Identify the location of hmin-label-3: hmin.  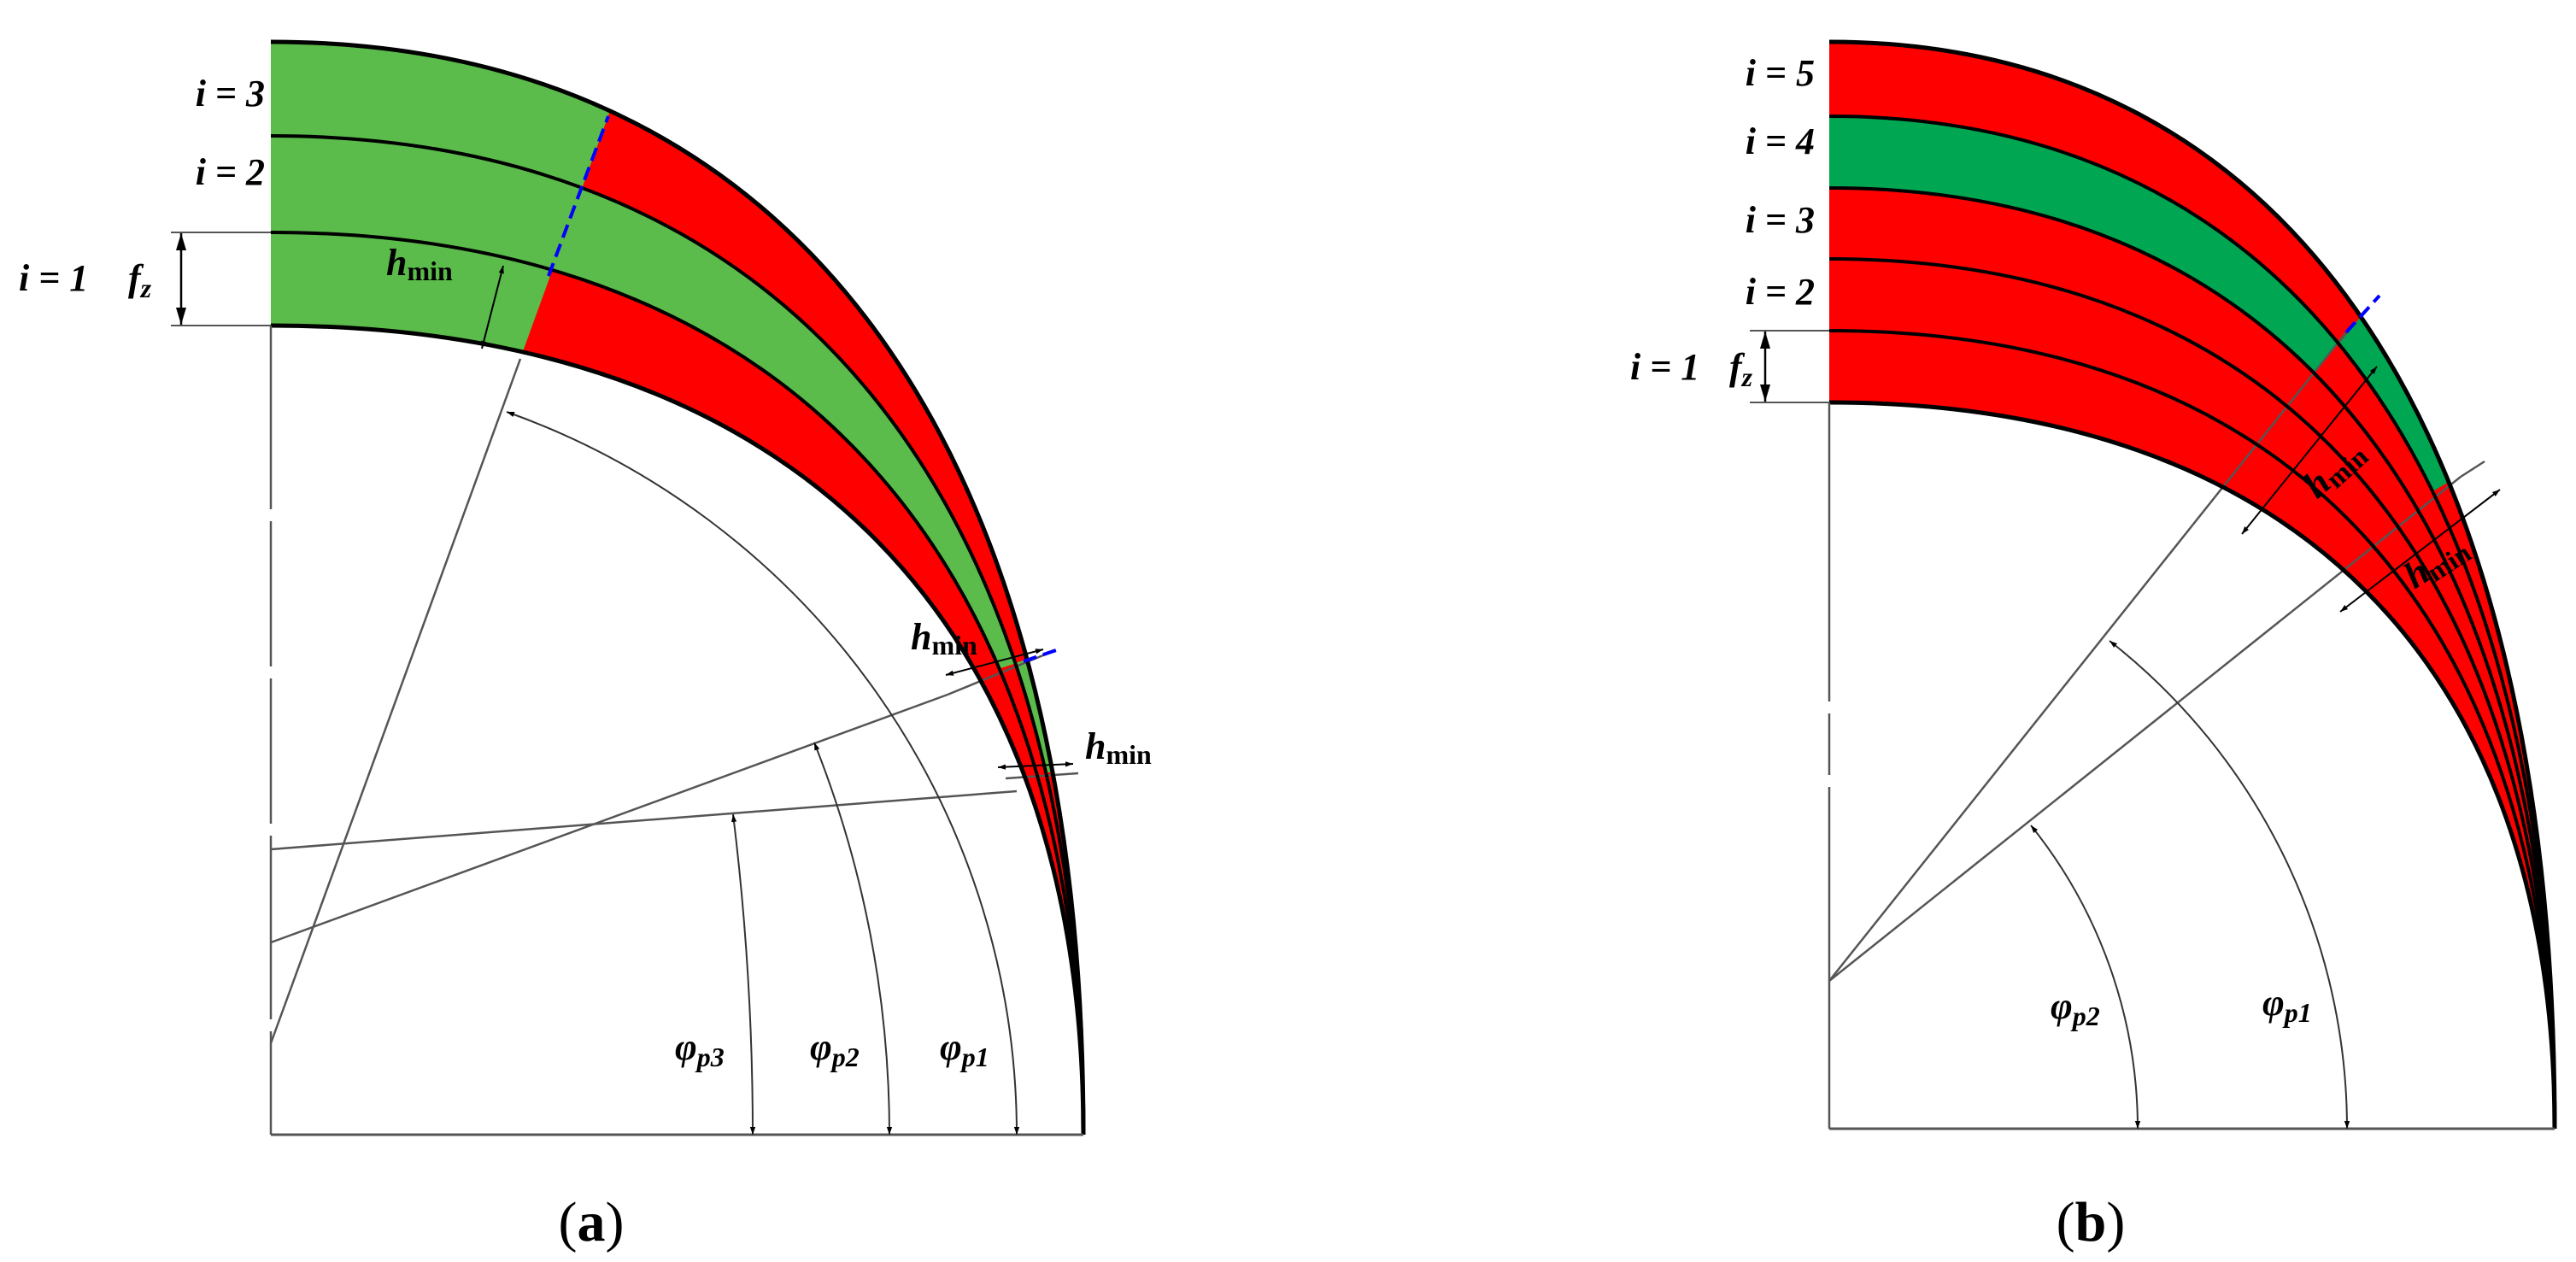
(1118, 747).